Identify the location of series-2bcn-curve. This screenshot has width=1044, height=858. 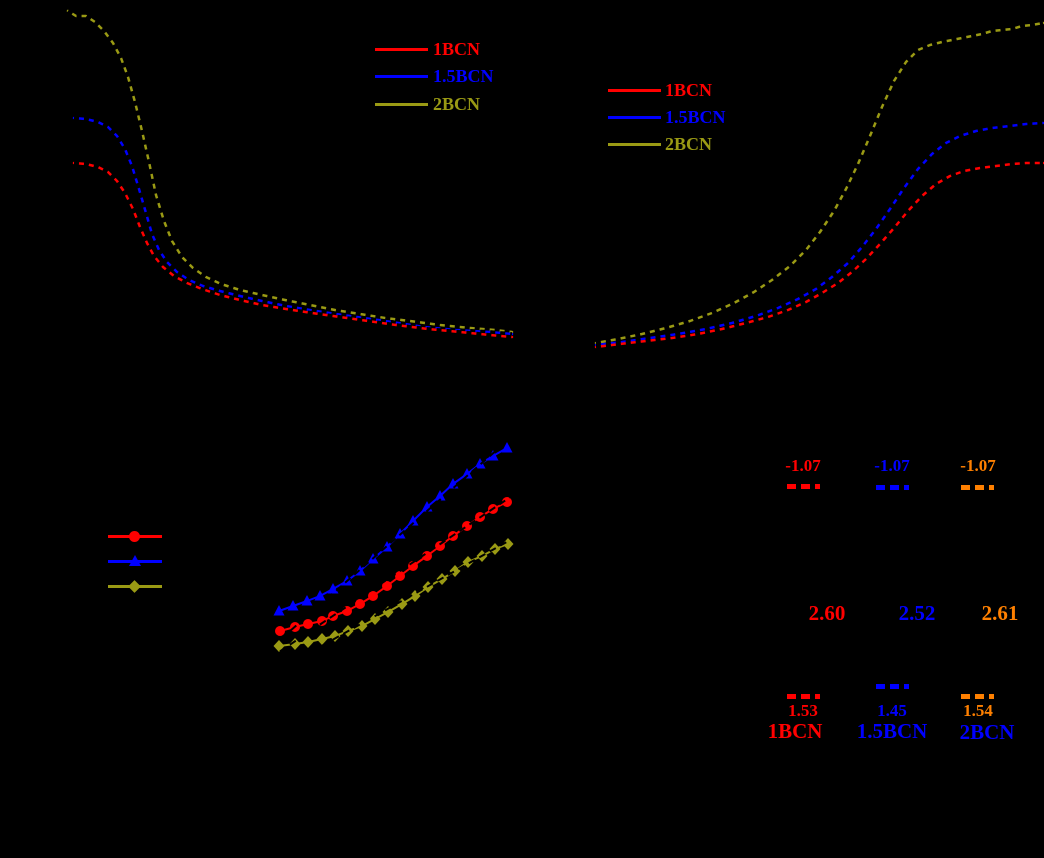
(393, 595).